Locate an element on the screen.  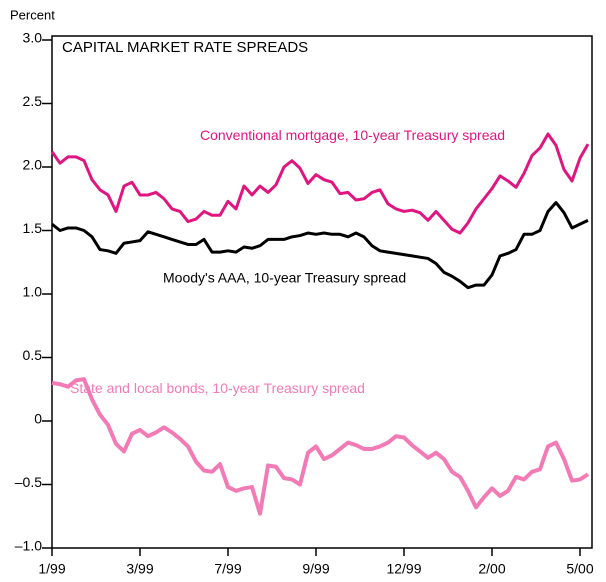
y-tick-label: –0.5 is located at coordinates (28, 482).